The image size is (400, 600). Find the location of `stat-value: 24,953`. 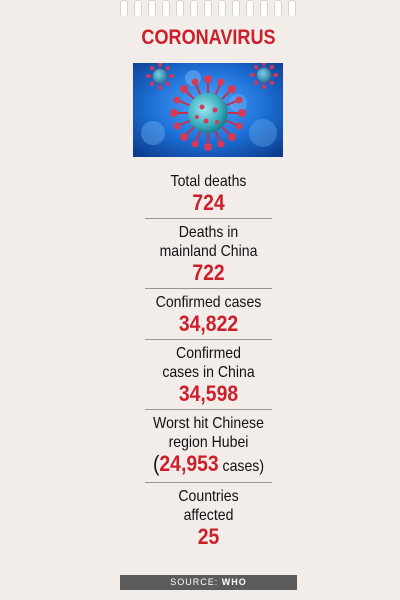

stat-value: 24,953 is located at coordinates (189, 463).